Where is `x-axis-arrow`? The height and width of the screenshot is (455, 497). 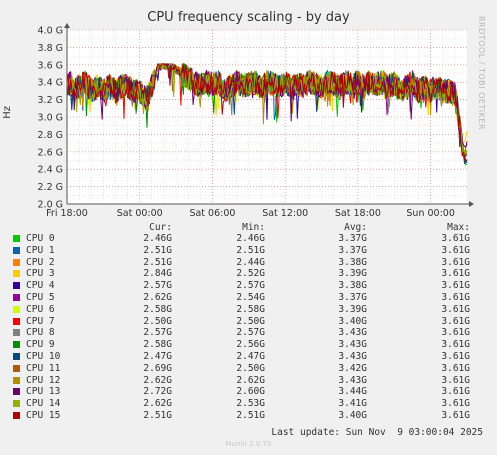 x-axis-arrow is located at coordinates (471, 204).